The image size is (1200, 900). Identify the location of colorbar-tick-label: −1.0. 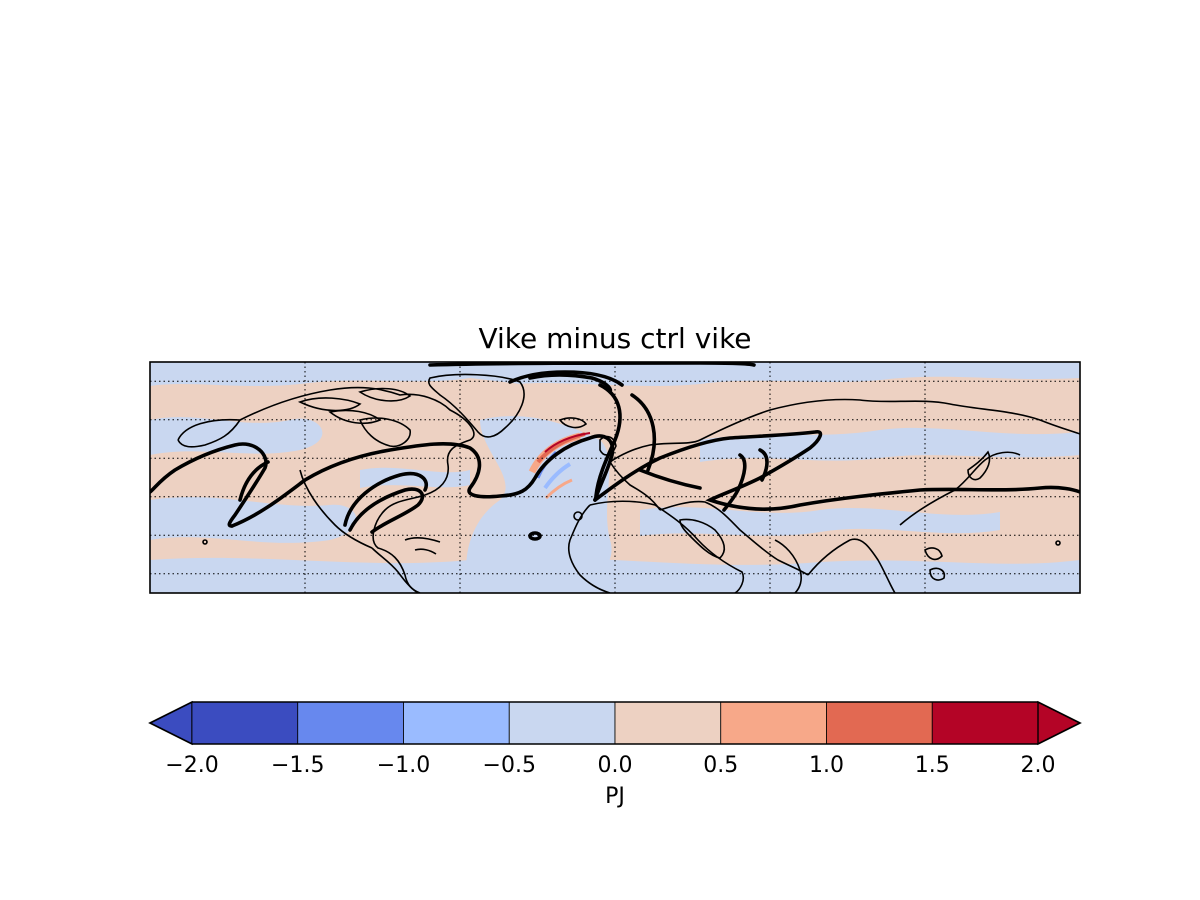
(403, 765).